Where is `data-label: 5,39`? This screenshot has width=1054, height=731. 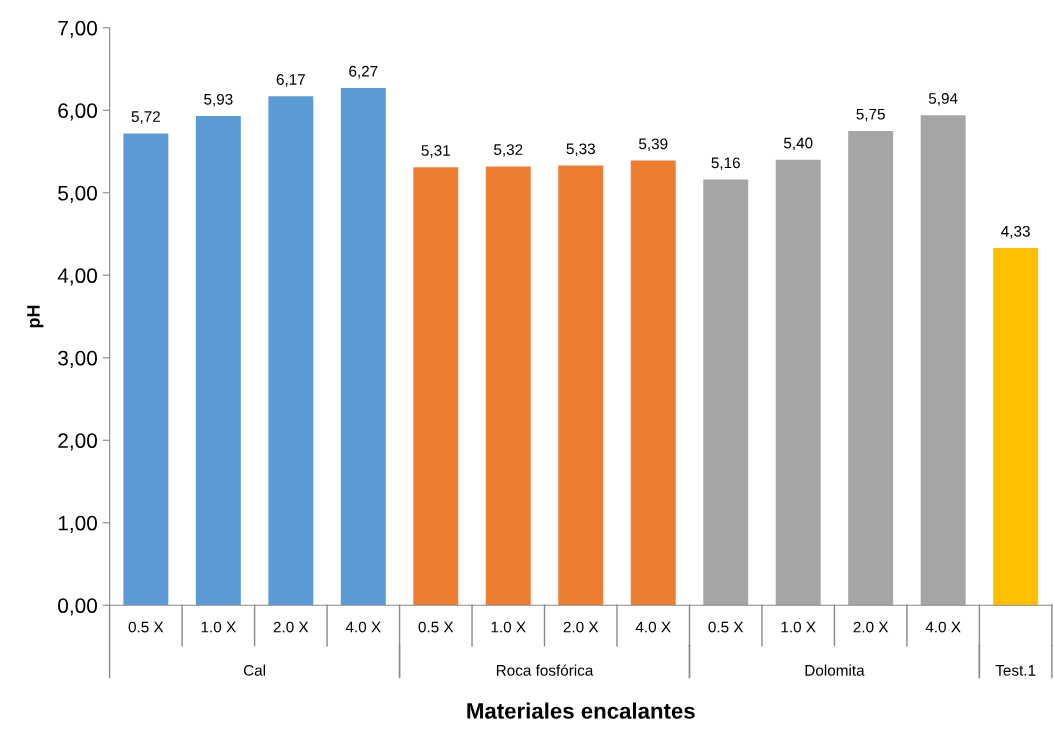 data-label: 5,39 is located at coordinates (653, 145).